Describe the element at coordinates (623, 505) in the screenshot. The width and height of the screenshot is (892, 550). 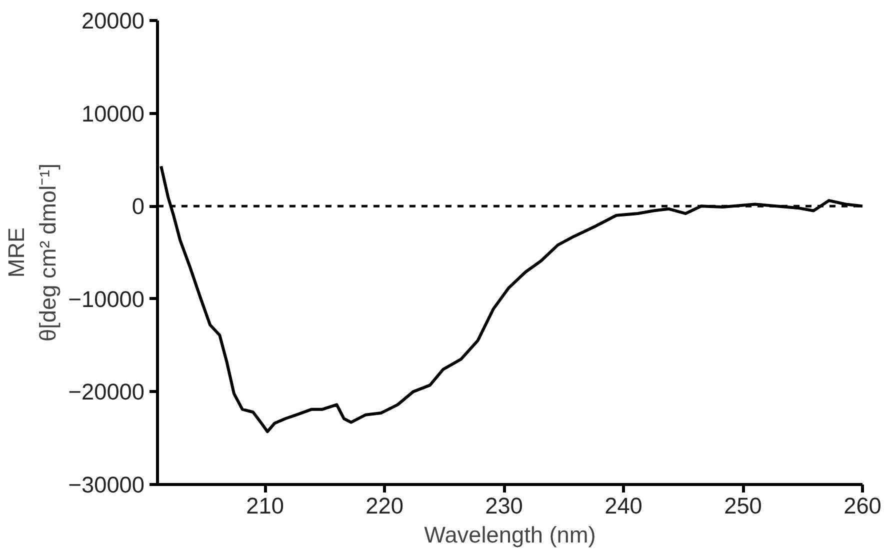
I see `x-tick-label: 240` at that location.